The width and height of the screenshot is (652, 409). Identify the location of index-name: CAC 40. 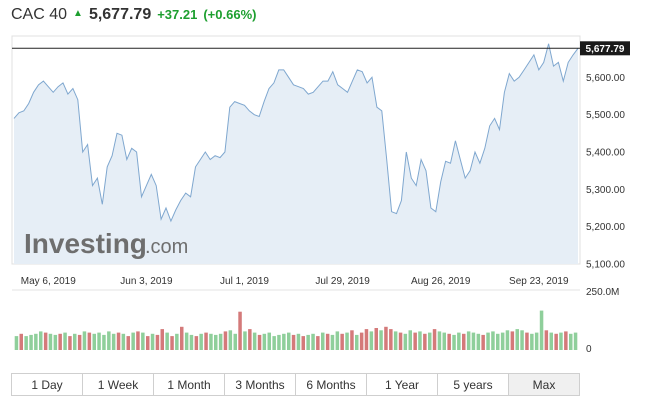
(39, 14).